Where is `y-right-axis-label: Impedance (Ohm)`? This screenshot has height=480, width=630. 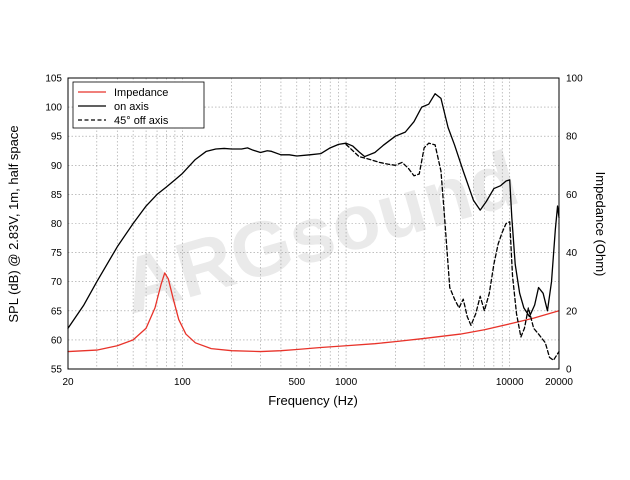 y-right-axis-label: Impedance (Ohm) is located at coordinates (600, 224).